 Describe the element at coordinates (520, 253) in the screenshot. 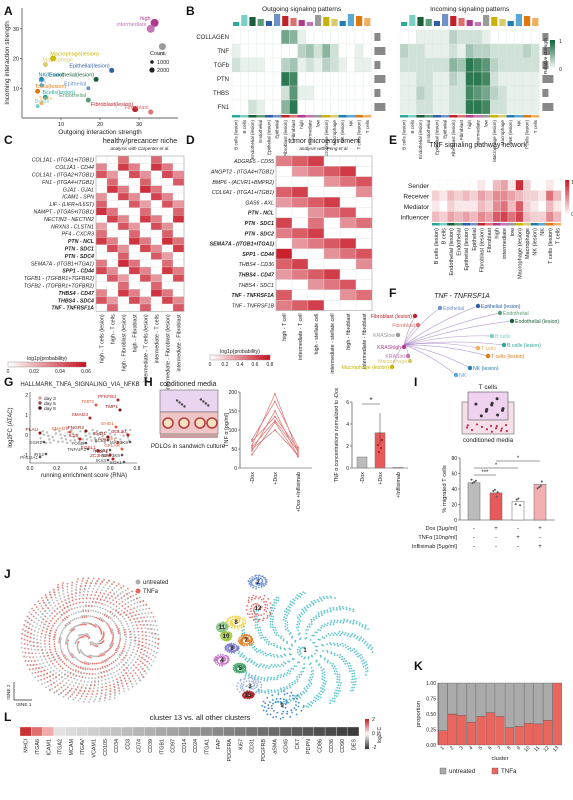

I see `col-label: Macrophage (lesion)` at that location.